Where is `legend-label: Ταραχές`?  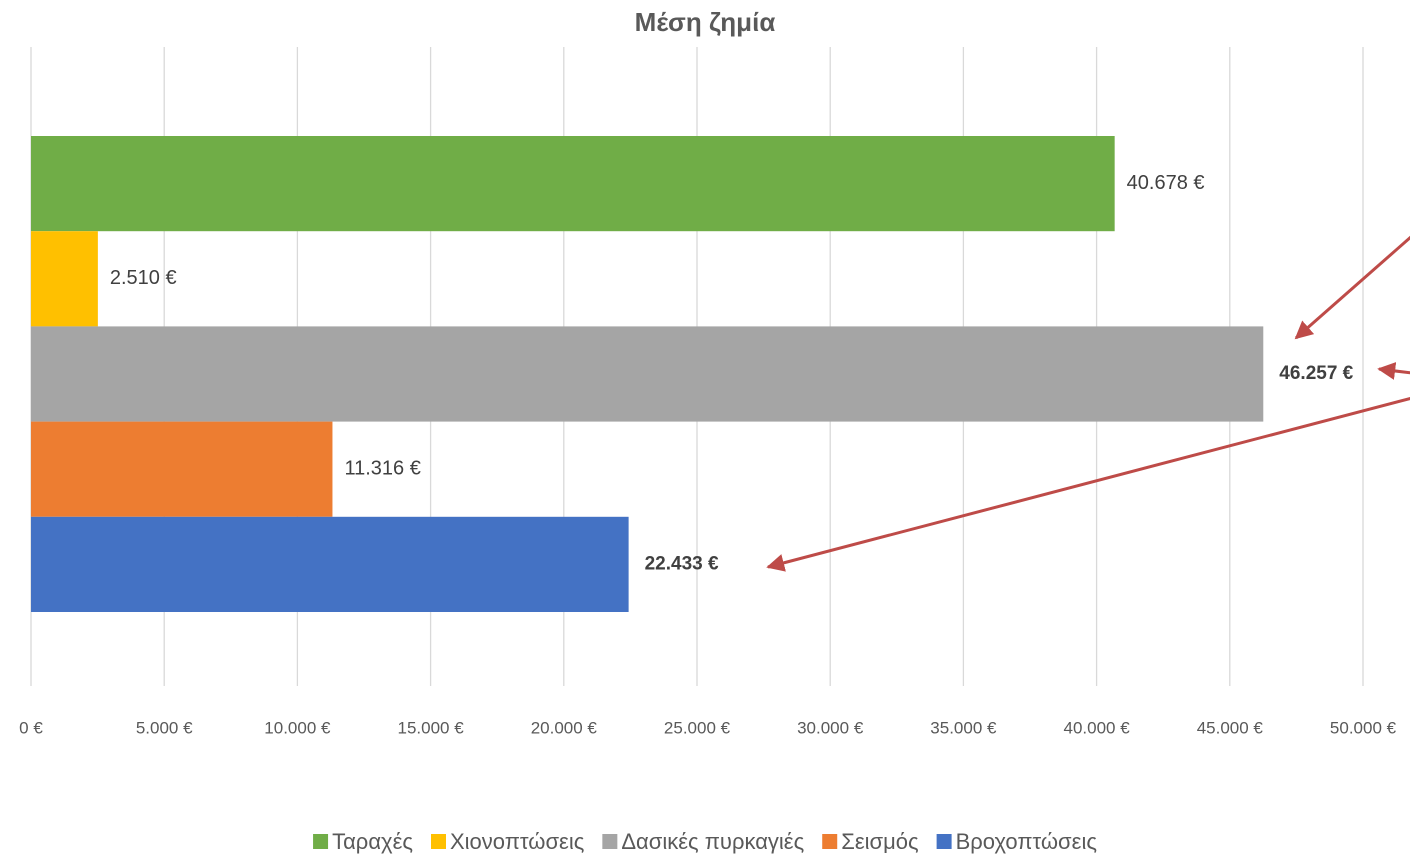 legend-label: Ταραχές is located at coordinates (372, 841).